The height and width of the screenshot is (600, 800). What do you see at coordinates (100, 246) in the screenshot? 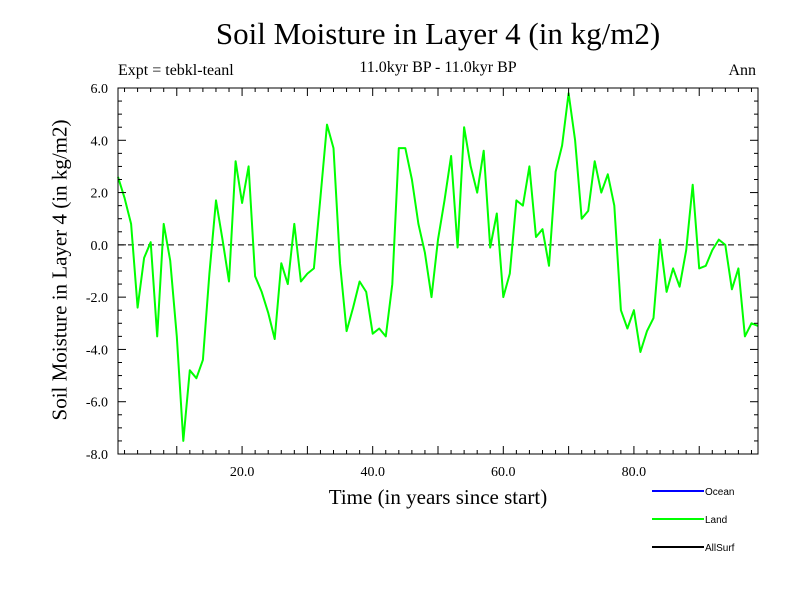
I see `y-tick-label: 0.0` at bounding box center [100, 246].